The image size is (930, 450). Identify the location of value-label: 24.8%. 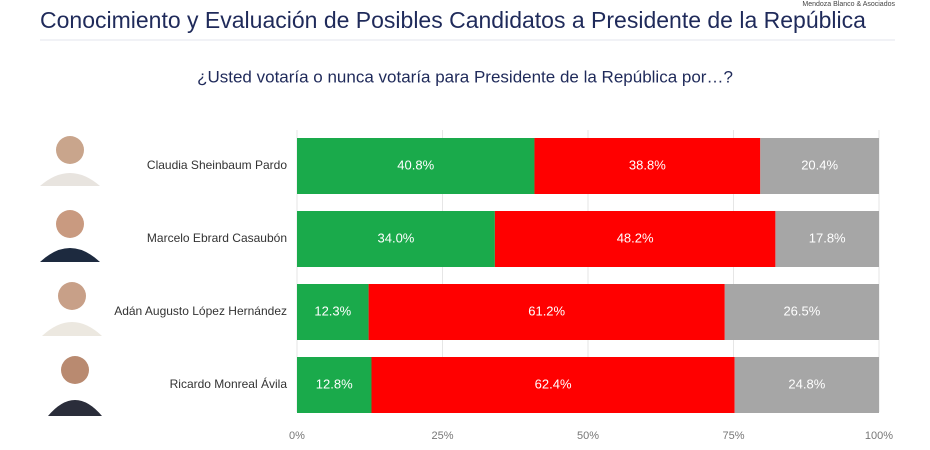
(806, 383).